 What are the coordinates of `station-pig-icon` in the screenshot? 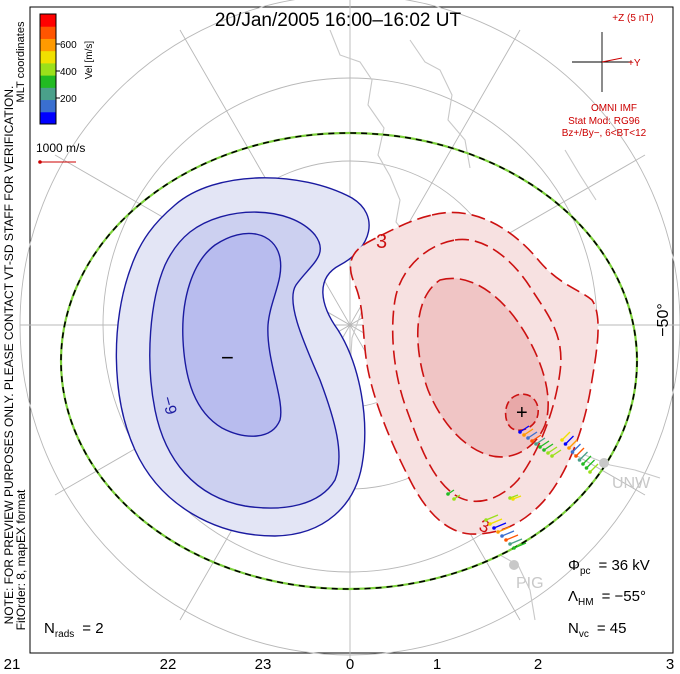 It's located at (514, 565).